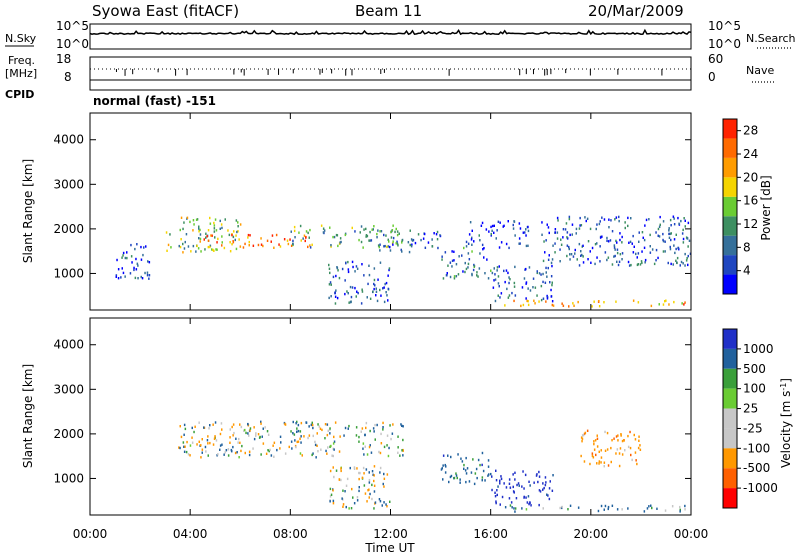 Image resolution: width=800 pixels, height=554 pixels. I want to click on noise-trace, so click(390, 32).